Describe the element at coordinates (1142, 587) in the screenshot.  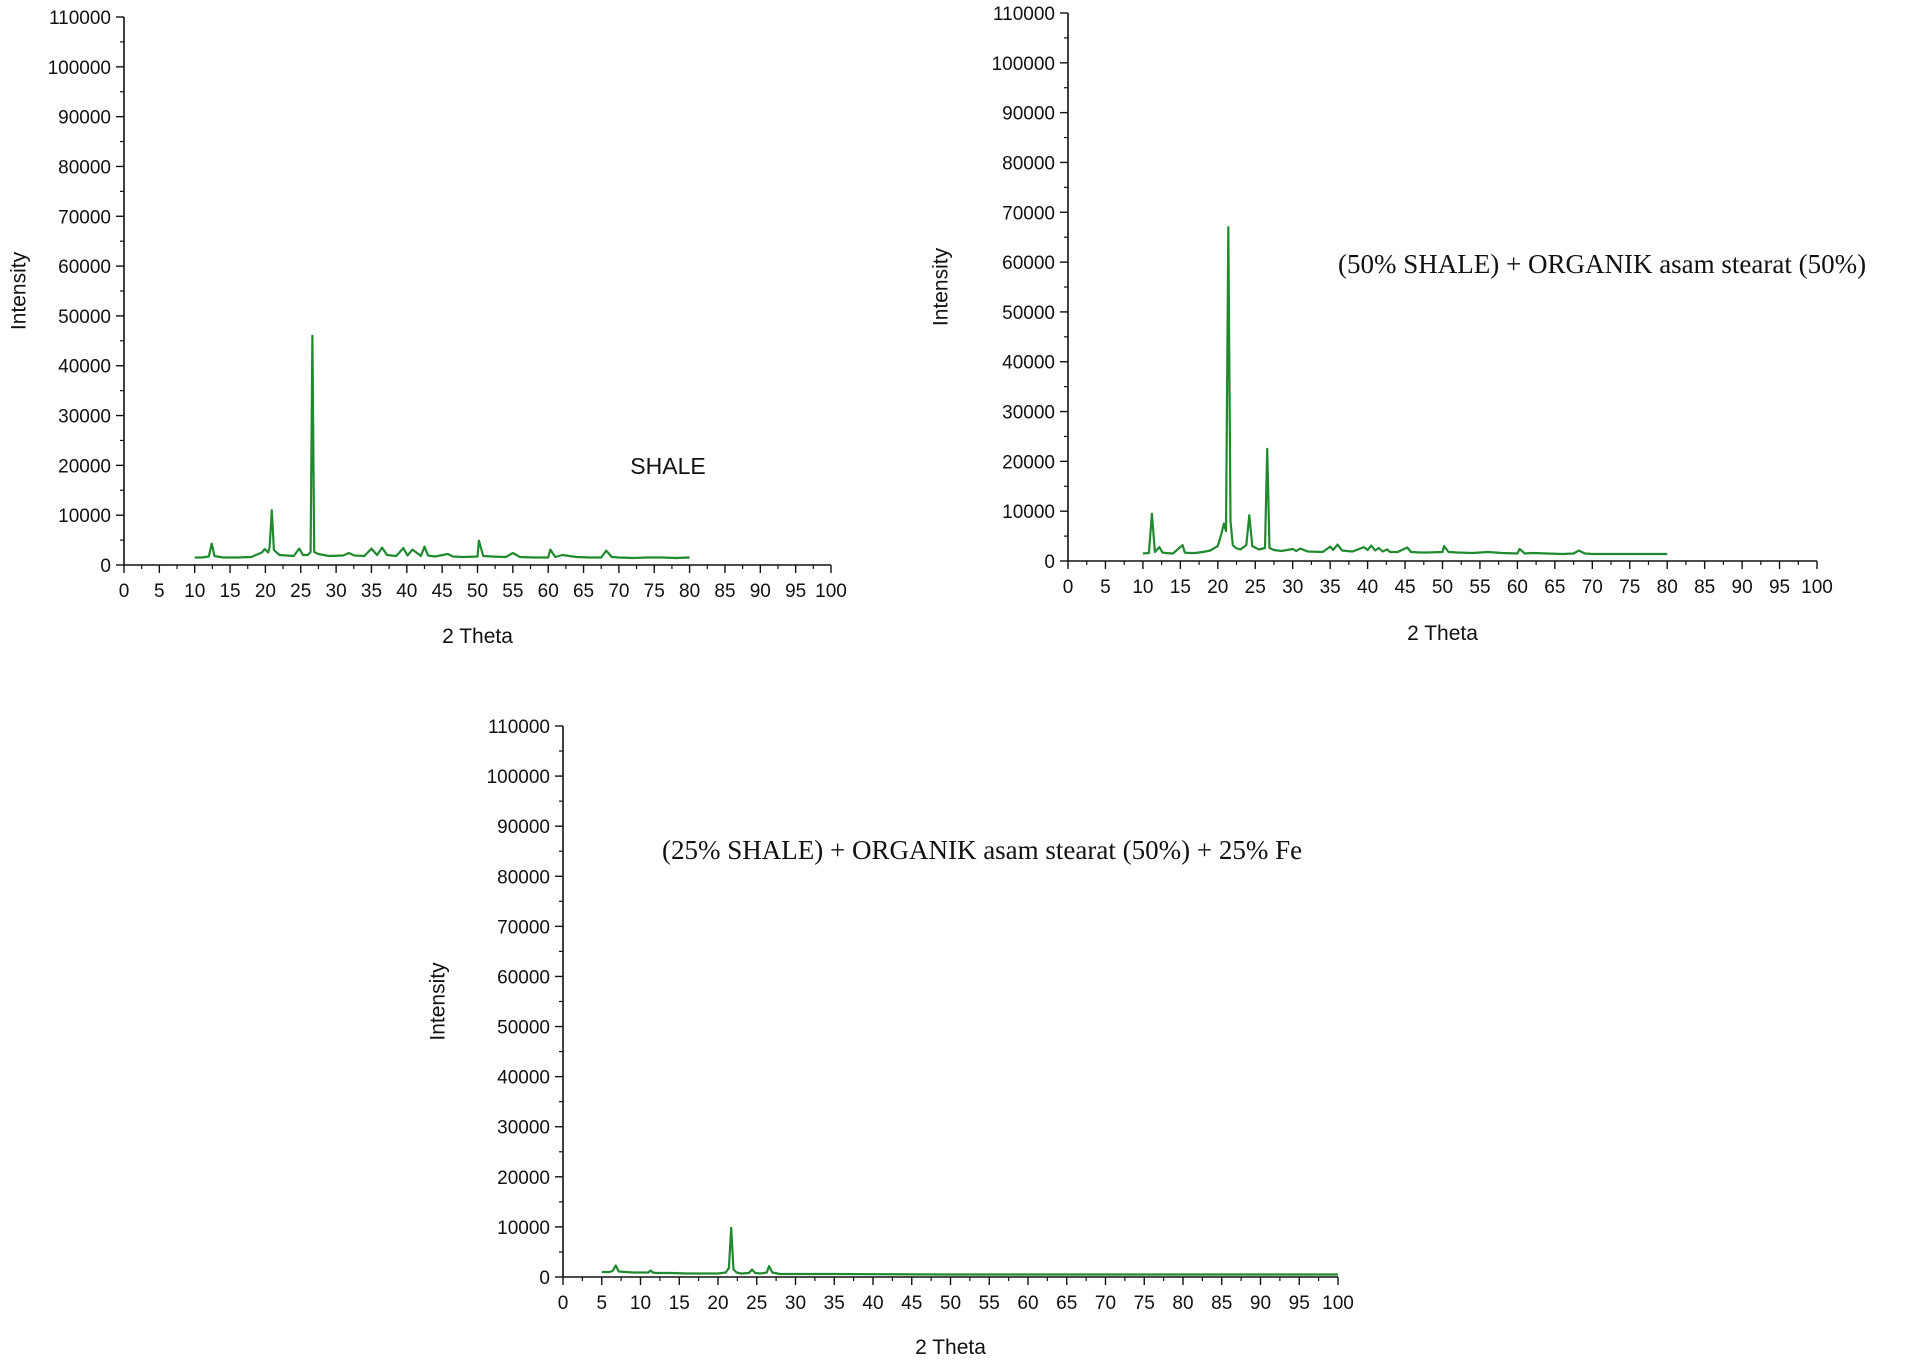
I see `chart-2-x-tick-label: 10` at that location.